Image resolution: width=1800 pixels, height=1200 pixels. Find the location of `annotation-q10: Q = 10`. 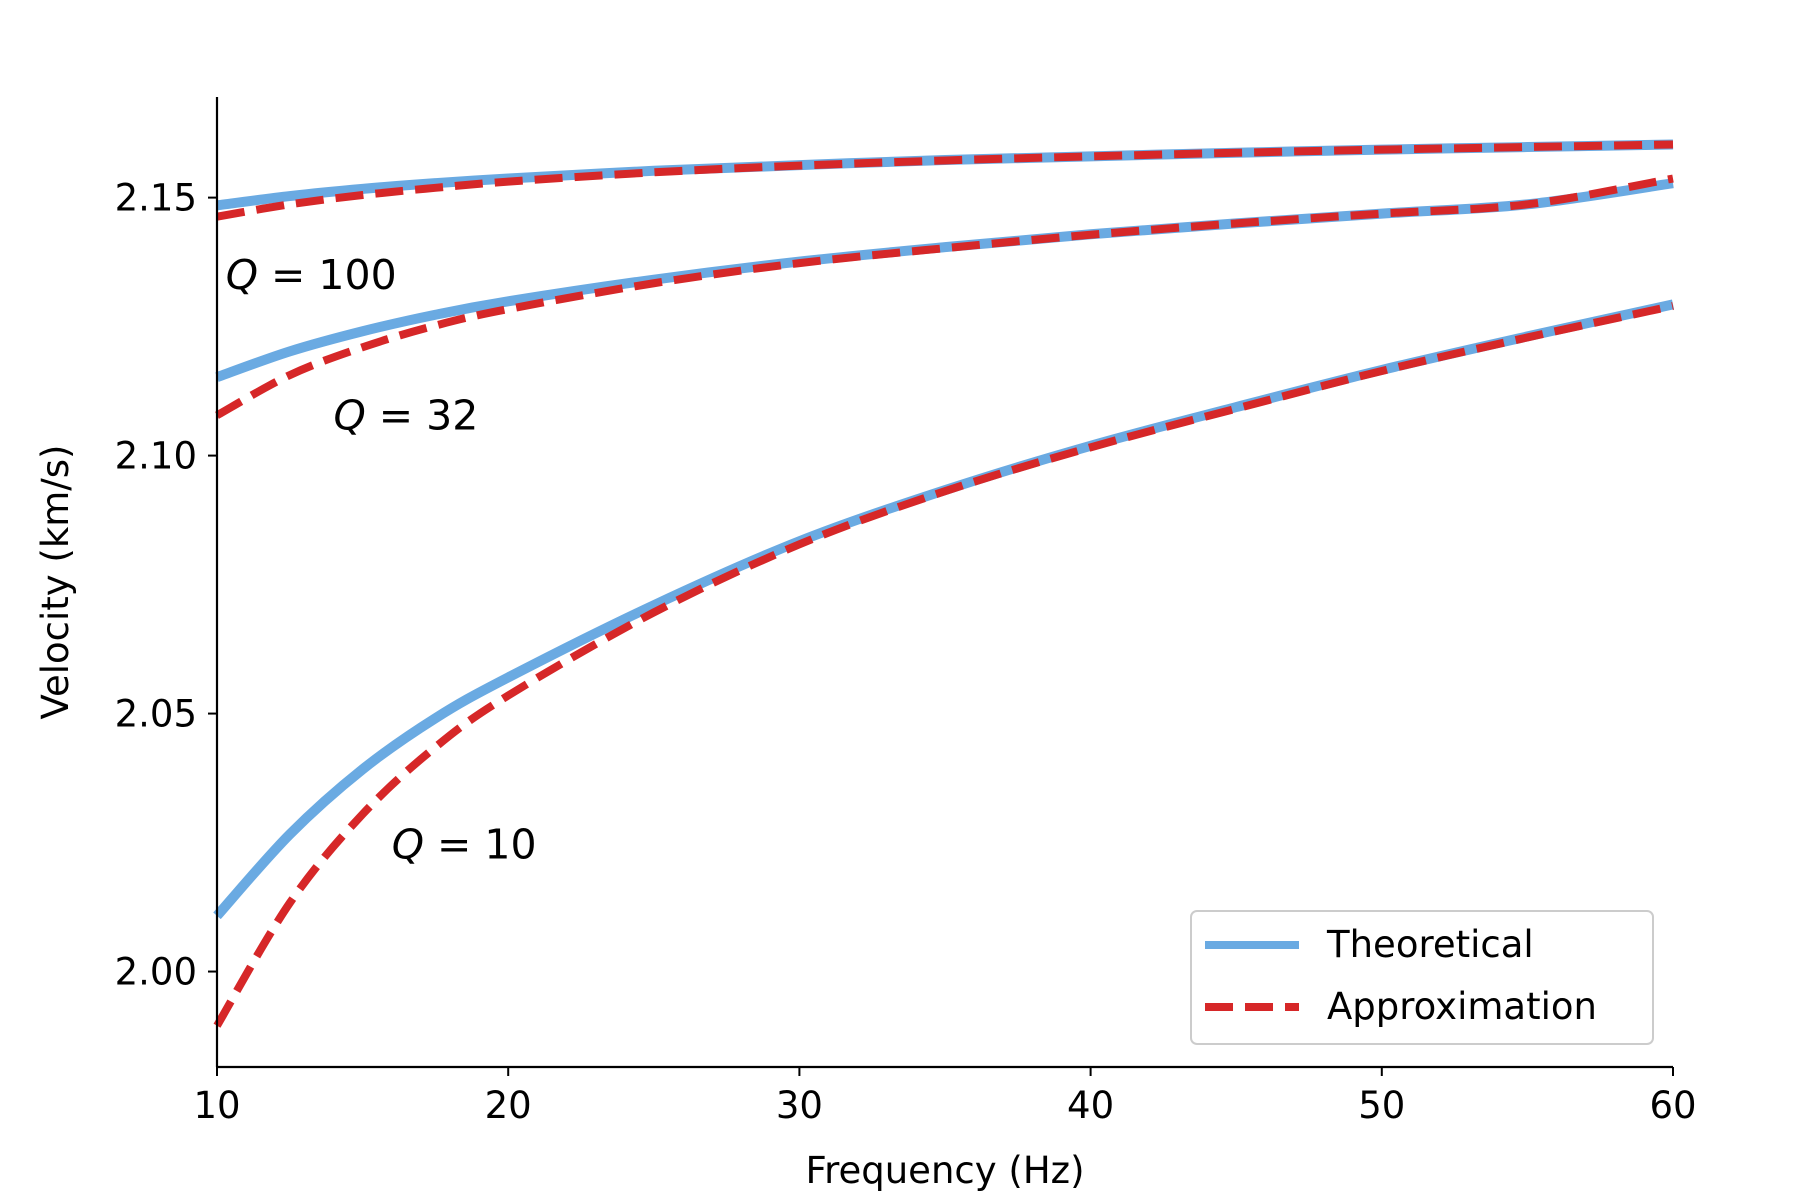

annotation-q10: Q = 10 is located at coordinates (464, 845).